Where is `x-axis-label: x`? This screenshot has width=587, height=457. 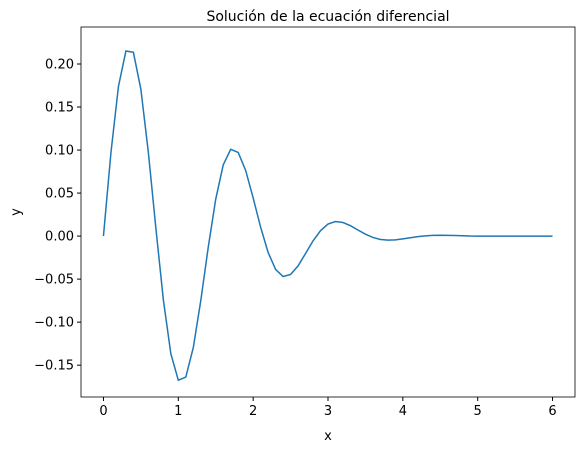 x-axis-label: x is located at coordinates (328, 436).